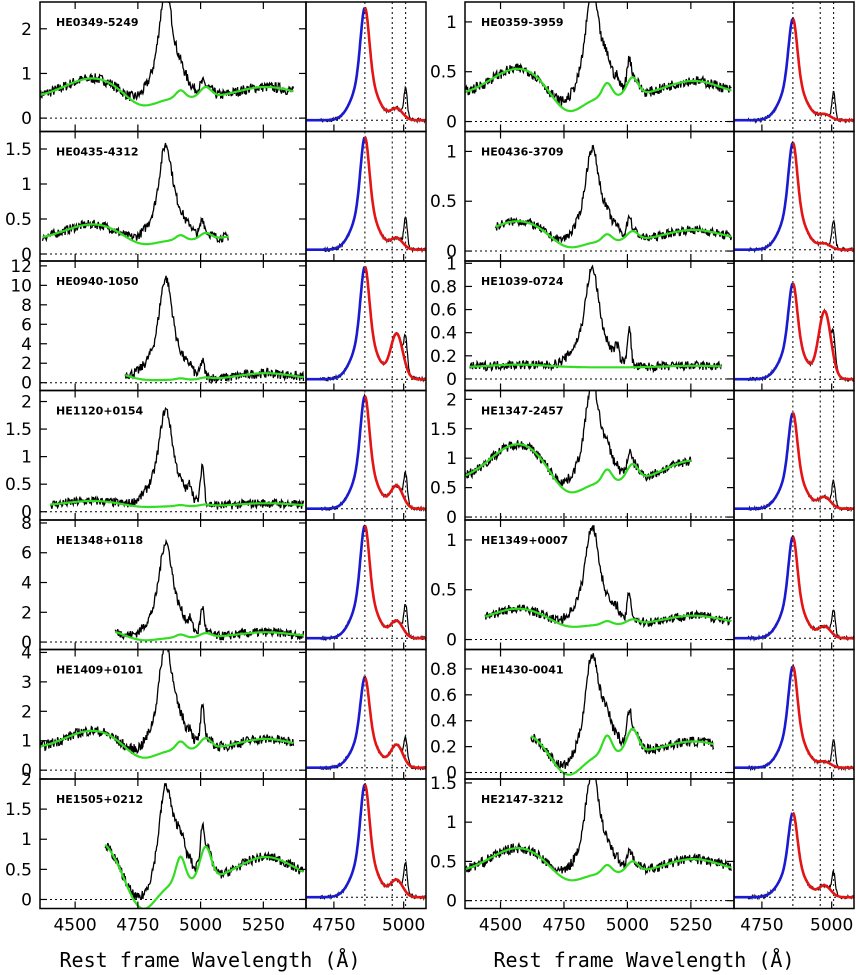 The height and width of the screenshot is (975, 856). Describe the element at coordinates (99, 540) in the screenshot. I see `object-name: HE1348+0118` at that location.